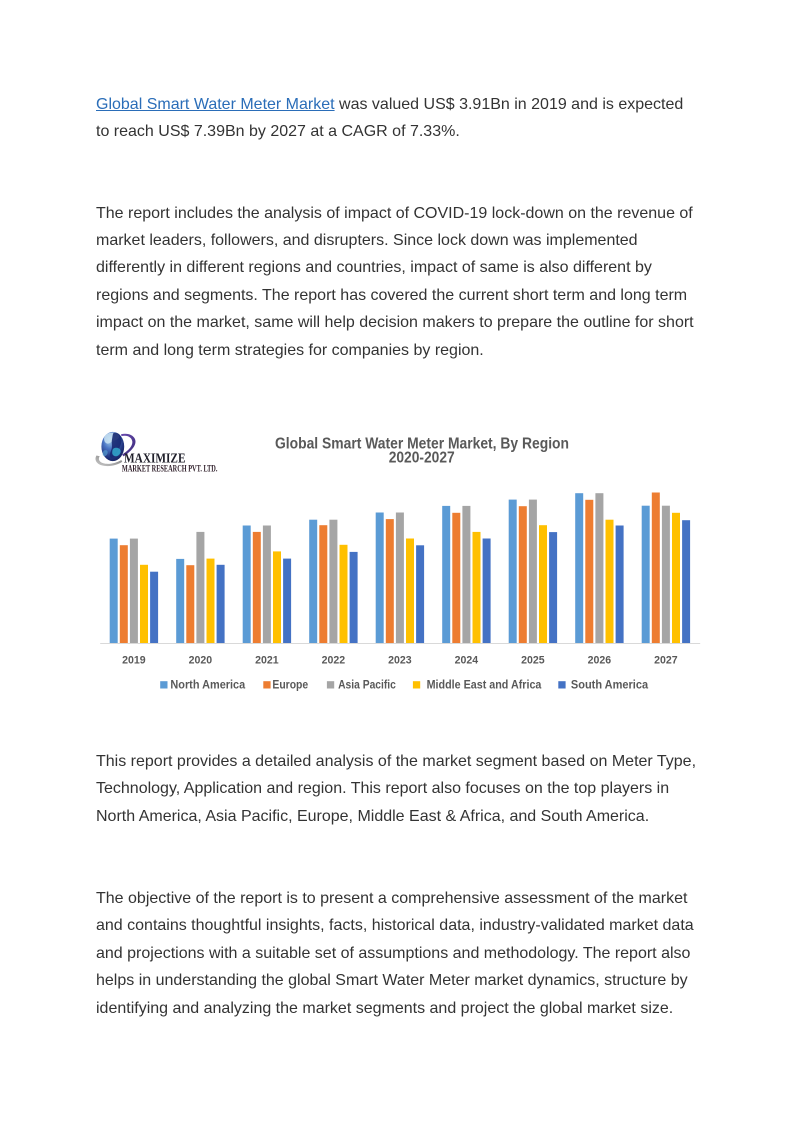  What do you see at coordinates (533, 660) in the screenshot?
I see `svg-text: 2025` at bounding box center [533, 660].